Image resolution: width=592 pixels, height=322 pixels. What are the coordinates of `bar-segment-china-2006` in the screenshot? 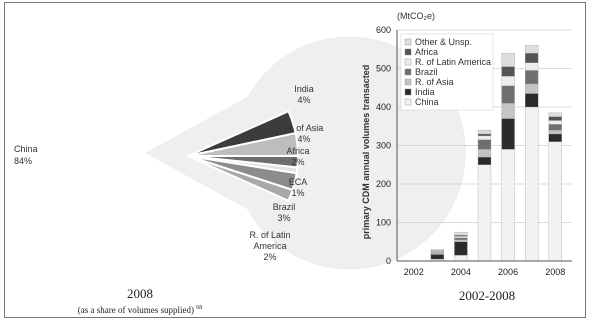 It's located at (508, 205).